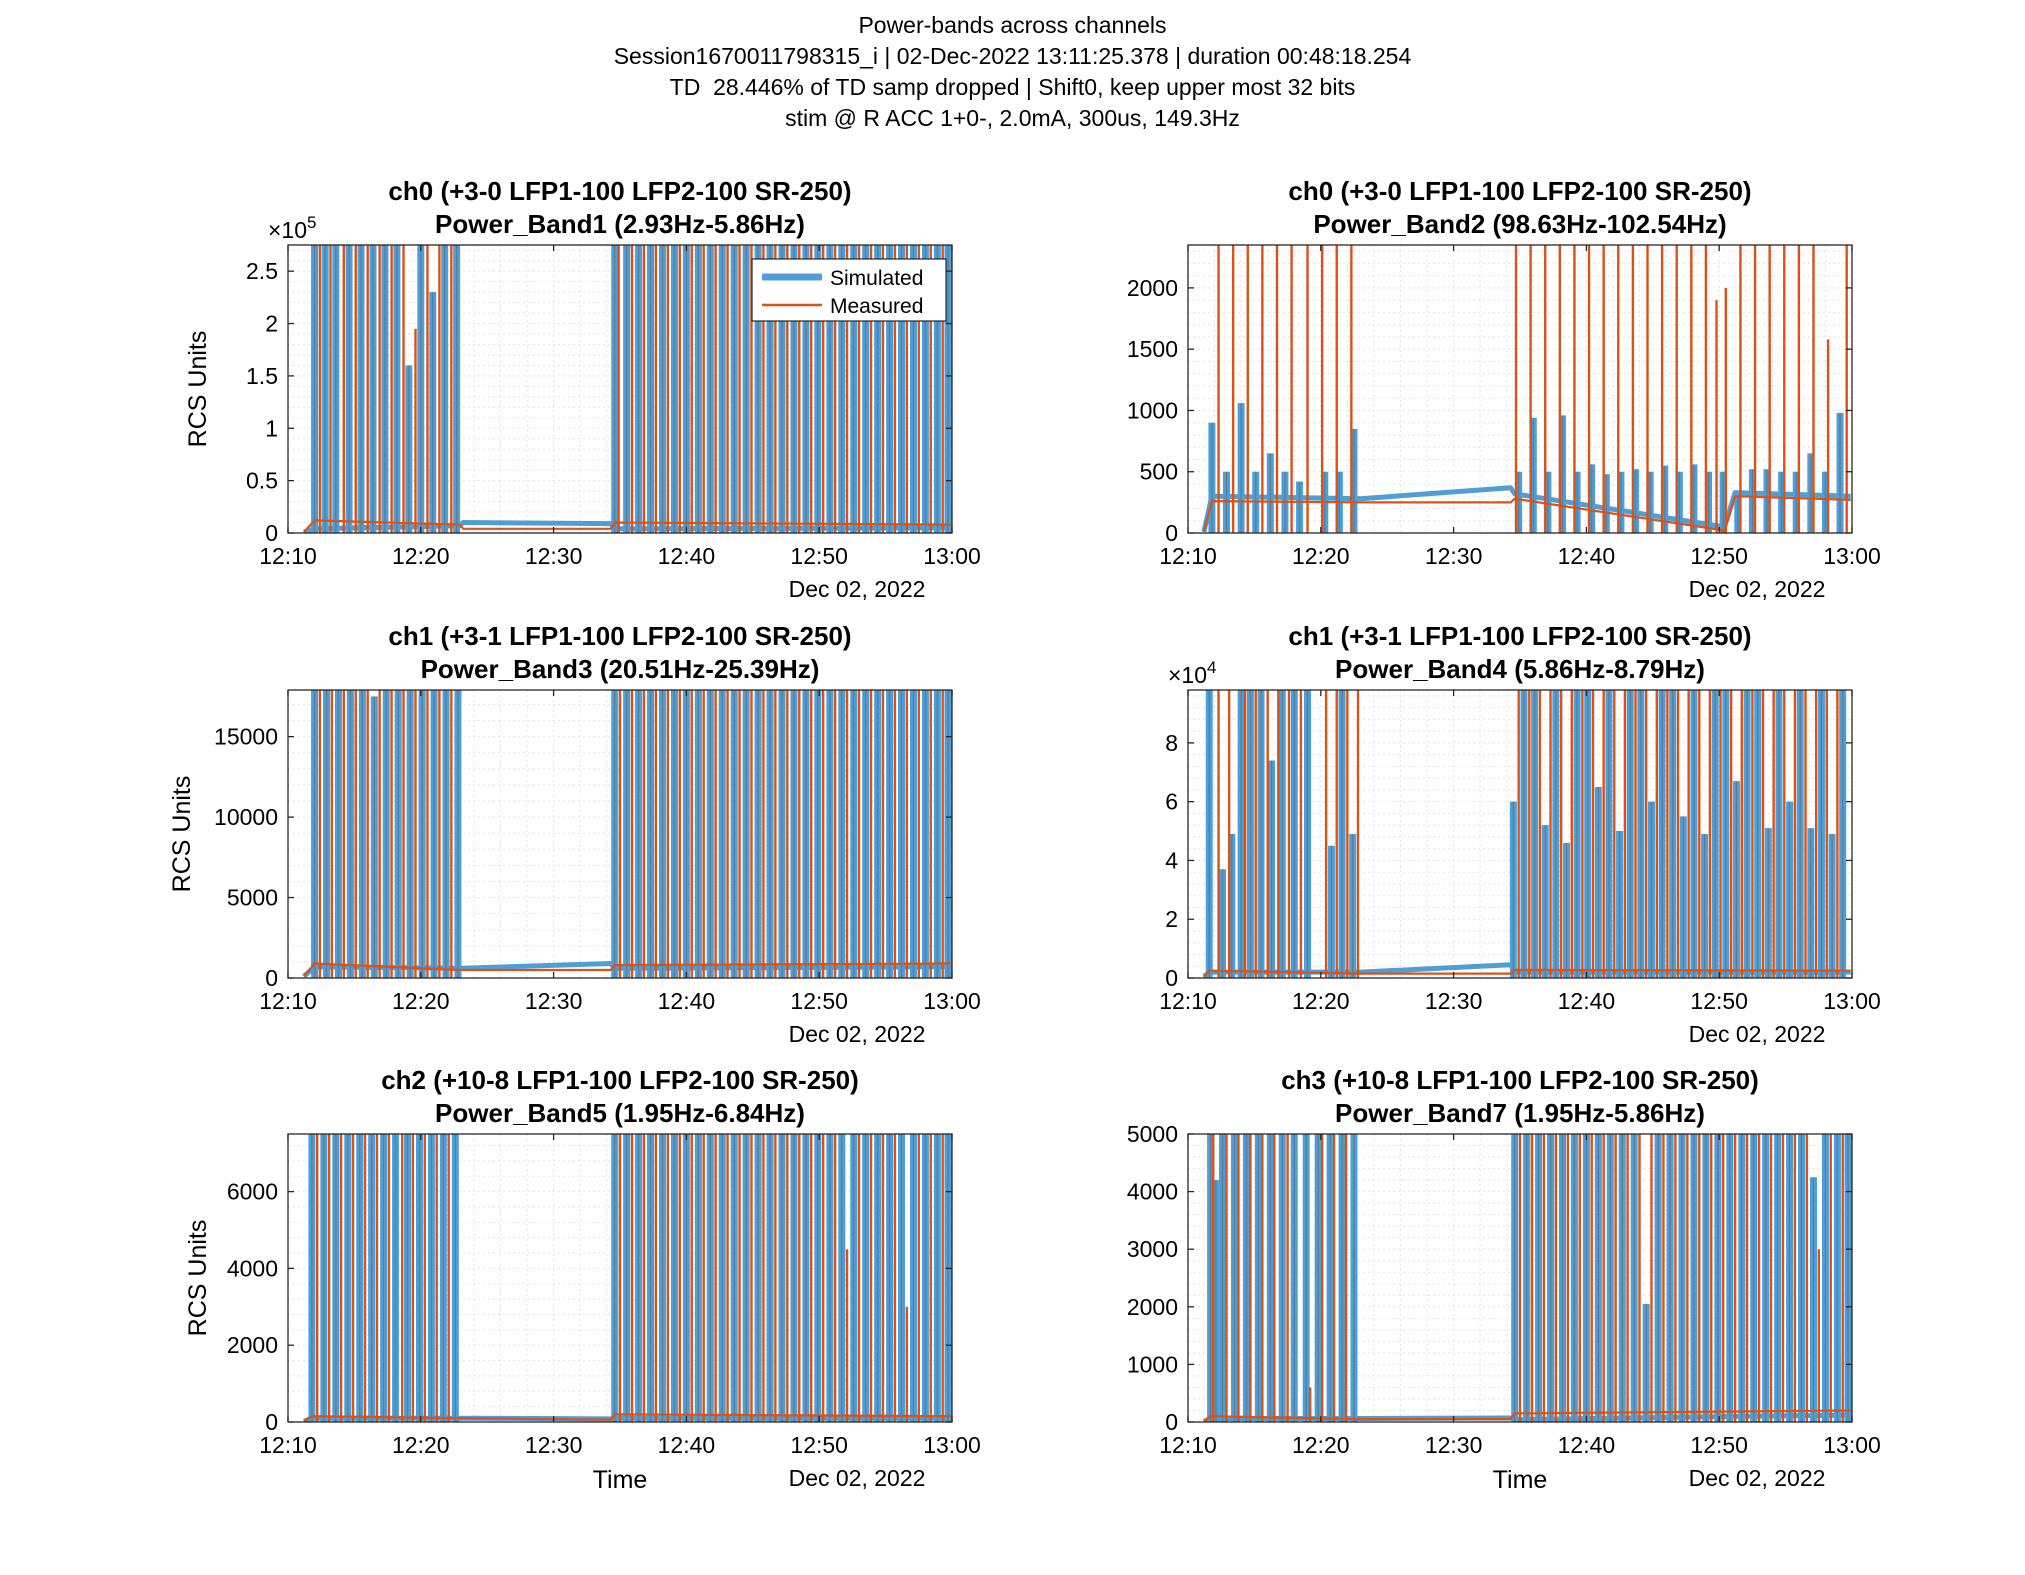  I want to click on y-exponent-label: ×10⁴, so click(1192, 673).